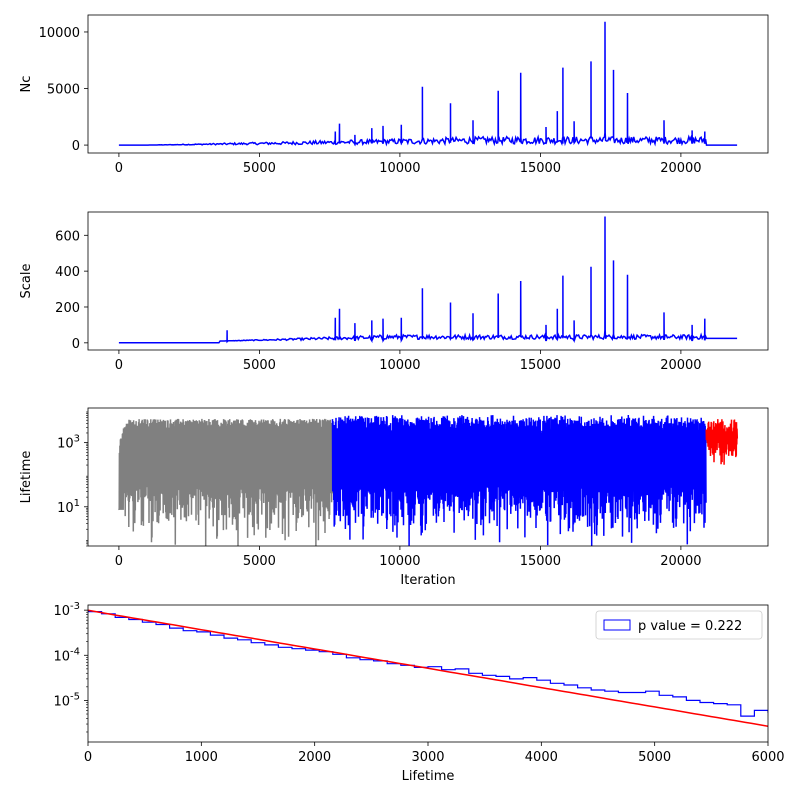 Image resolution: width=800 pixels, height=800 pixels. What do you see at coordinates (66, 610) in the screenshot?
I see `y-tick-label: 10⁻³` at bounding box center [66, 610].